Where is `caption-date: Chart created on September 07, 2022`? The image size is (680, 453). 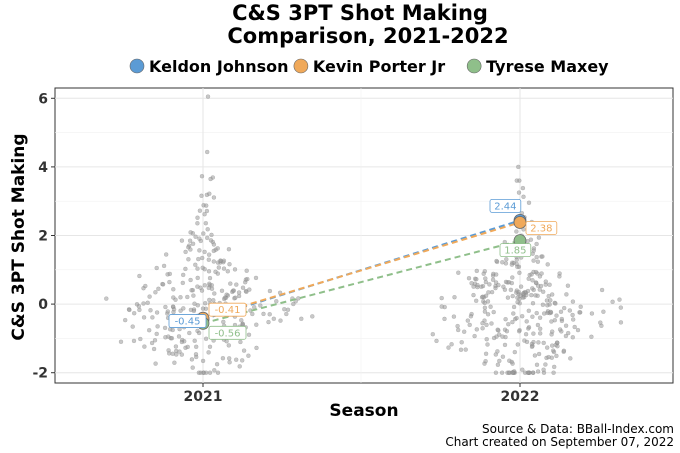
caption-date: Chart created on September 07, 2022 is located at coordinates (559, 442).